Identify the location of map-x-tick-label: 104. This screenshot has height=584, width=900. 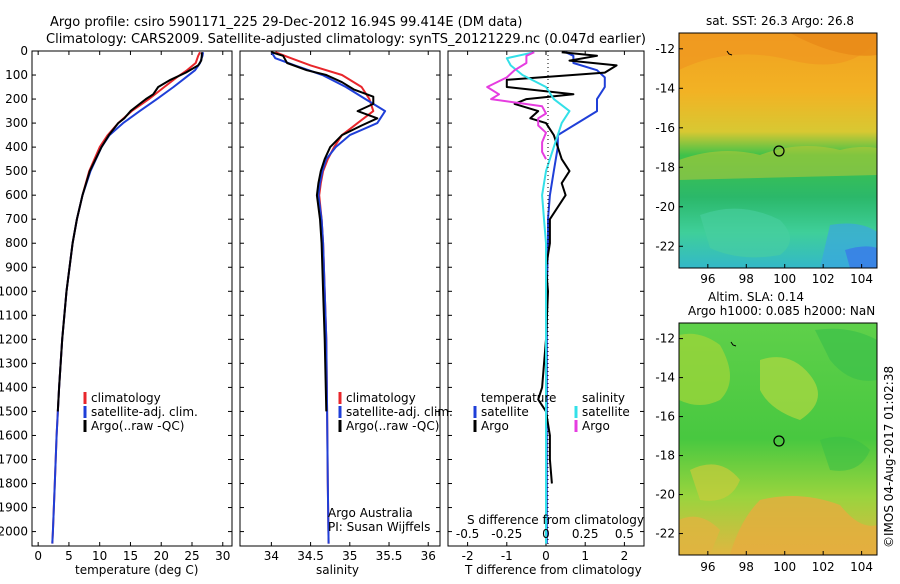
(861, 279).